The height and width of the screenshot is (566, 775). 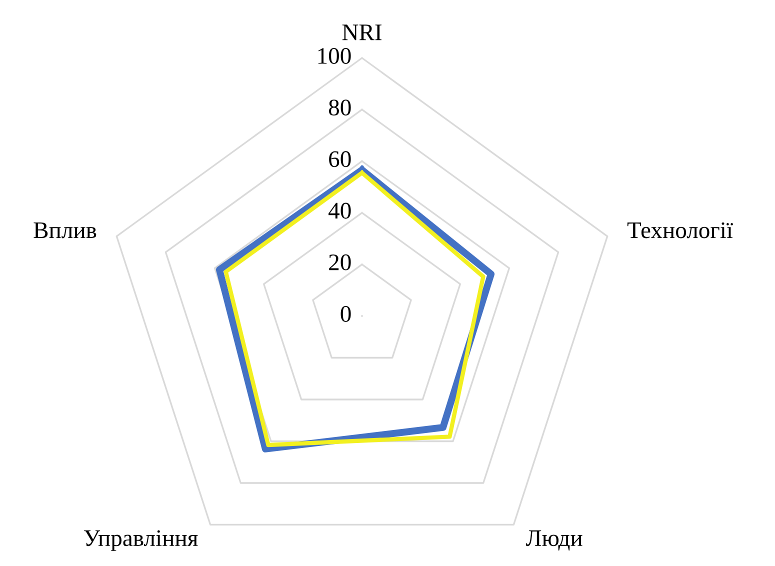 What do you see at coordinates (141, 540) in the screenshot?
I see `spoke-label: Управління` at bounding box center [141, 540].